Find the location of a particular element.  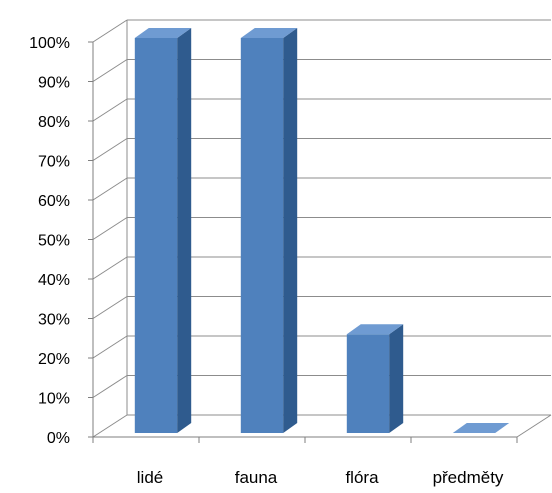

x-category-label: lidé is located at coordinates (150, 477).